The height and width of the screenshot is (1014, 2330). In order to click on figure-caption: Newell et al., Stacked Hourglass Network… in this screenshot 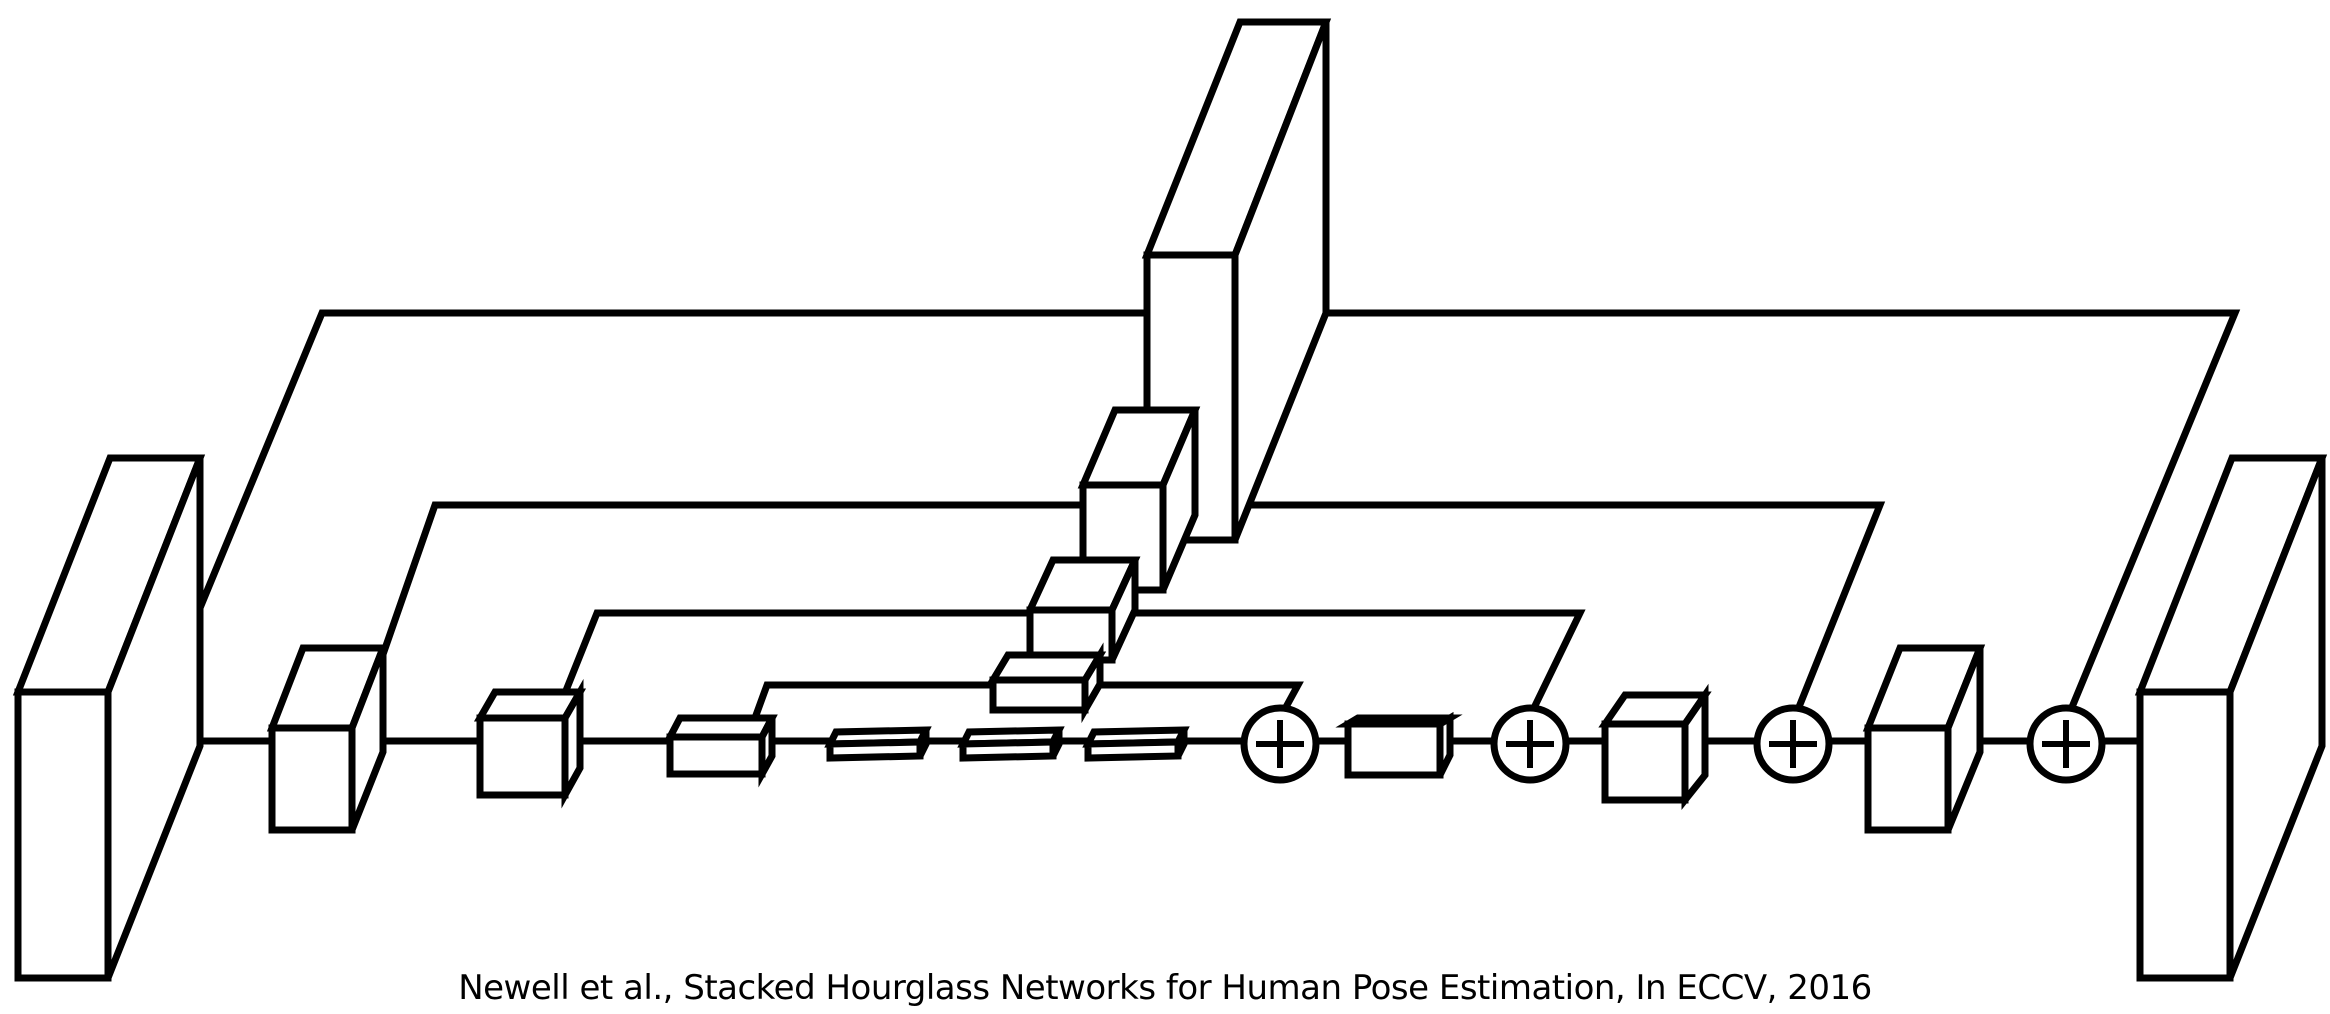, I will do `click(1165, 988)`.